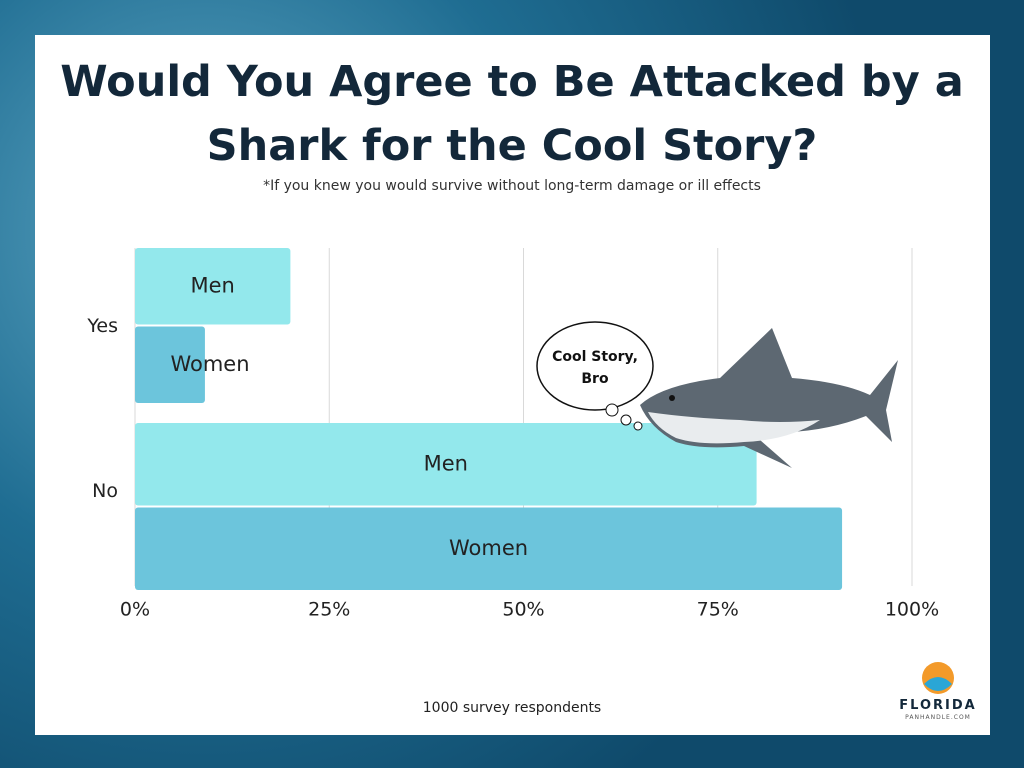 This screenshot has height=768, width=1024. Describe the element at coordinates (718, 610) in the screenshot. I see `x-tick-label: 75%` at that location.